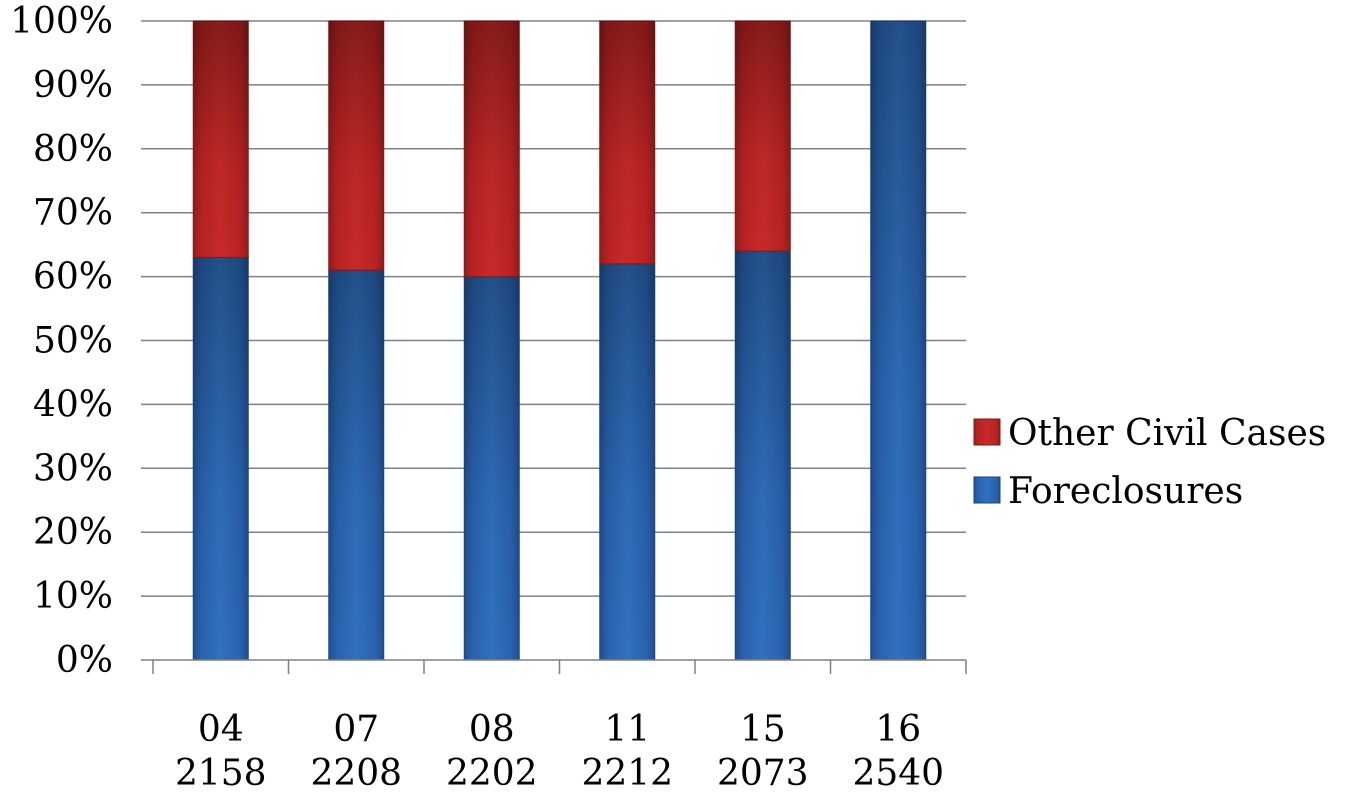 The image size is (1353, 795). What do you see at coordinates (492, 751) in the screenshot?
I see `x-category-label: 08 2202` at bounding box center [492, 751].